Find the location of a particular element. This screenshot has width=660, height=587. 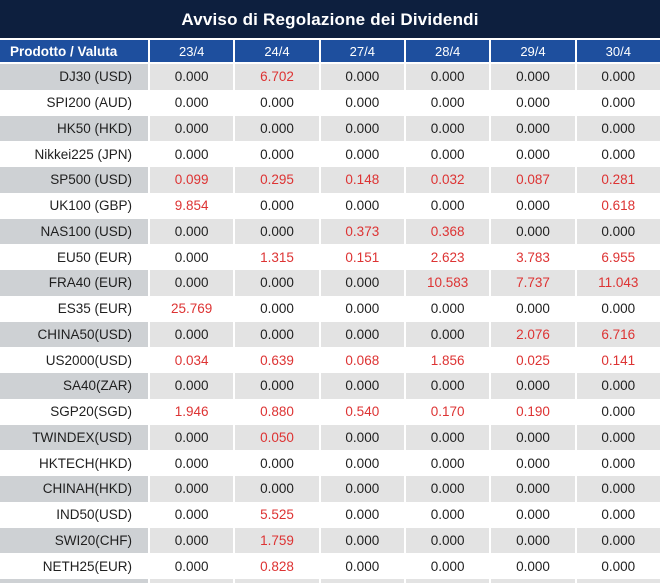

dividend-value-cell: 0.170 is located at coordinates (449, 411).